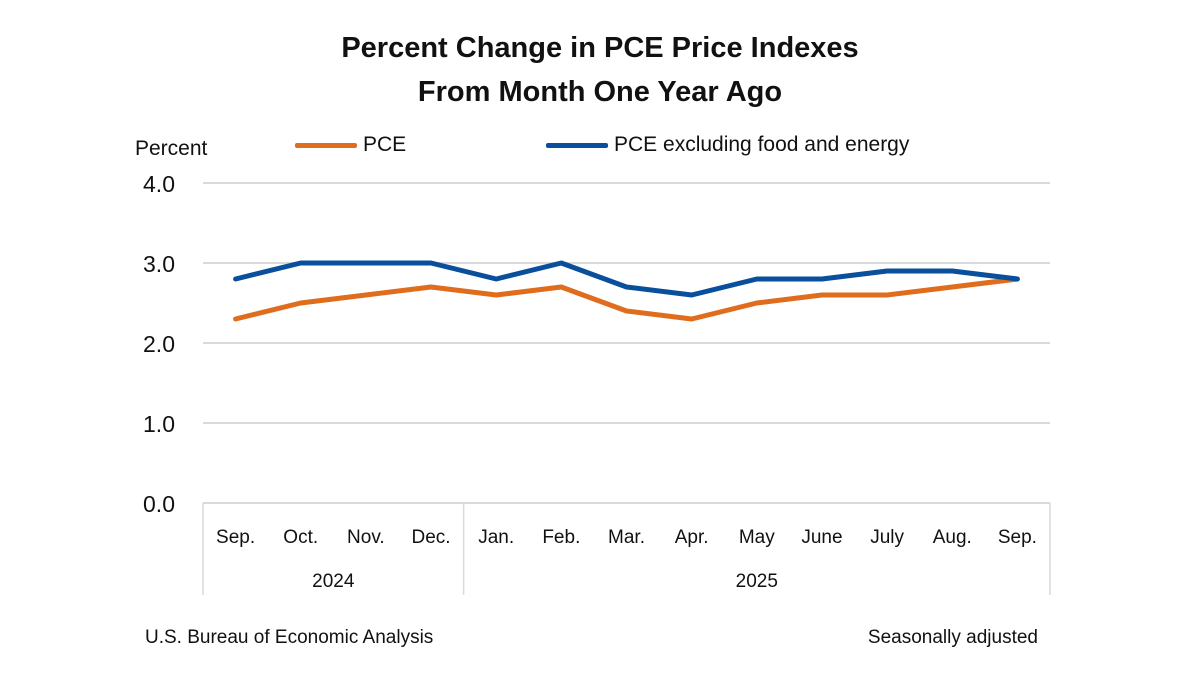 The height and width of the screenshot is (675, 1200). I want to click on year-label: 2025, so click(757, 581).